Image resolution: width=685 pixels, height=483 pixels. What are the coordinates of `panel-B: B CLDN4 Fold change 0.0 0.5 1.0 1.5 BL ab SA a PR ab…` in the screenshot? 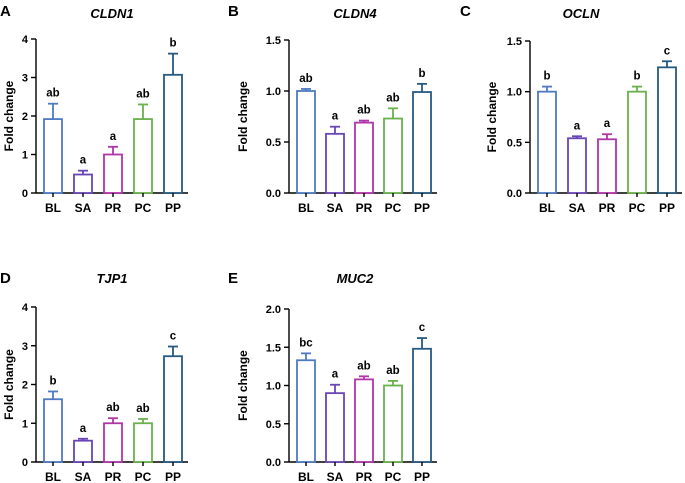 It's located at (332, 109).